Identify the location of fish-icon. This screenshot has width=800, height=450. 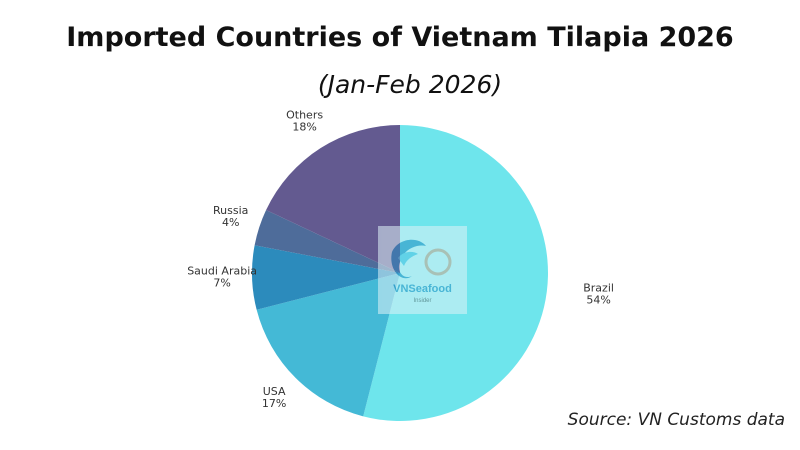
(408, 259).